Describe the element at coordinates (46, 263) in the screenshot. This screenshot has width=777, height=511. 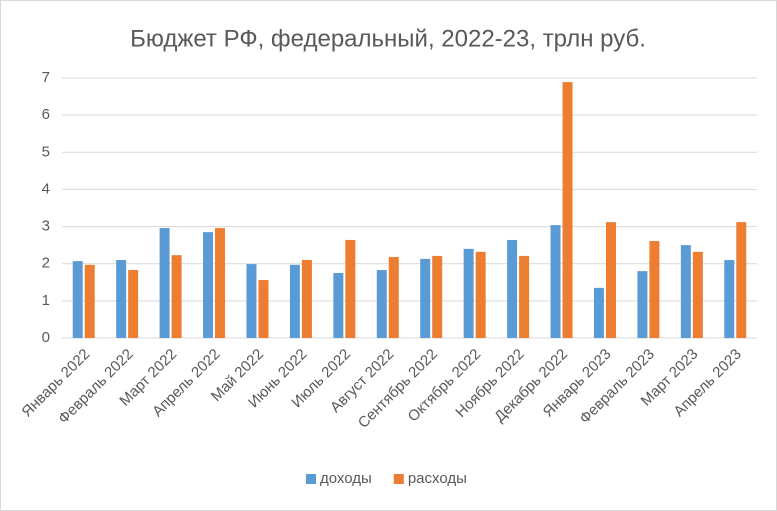
I see `y-tick-label: 2` at that location.